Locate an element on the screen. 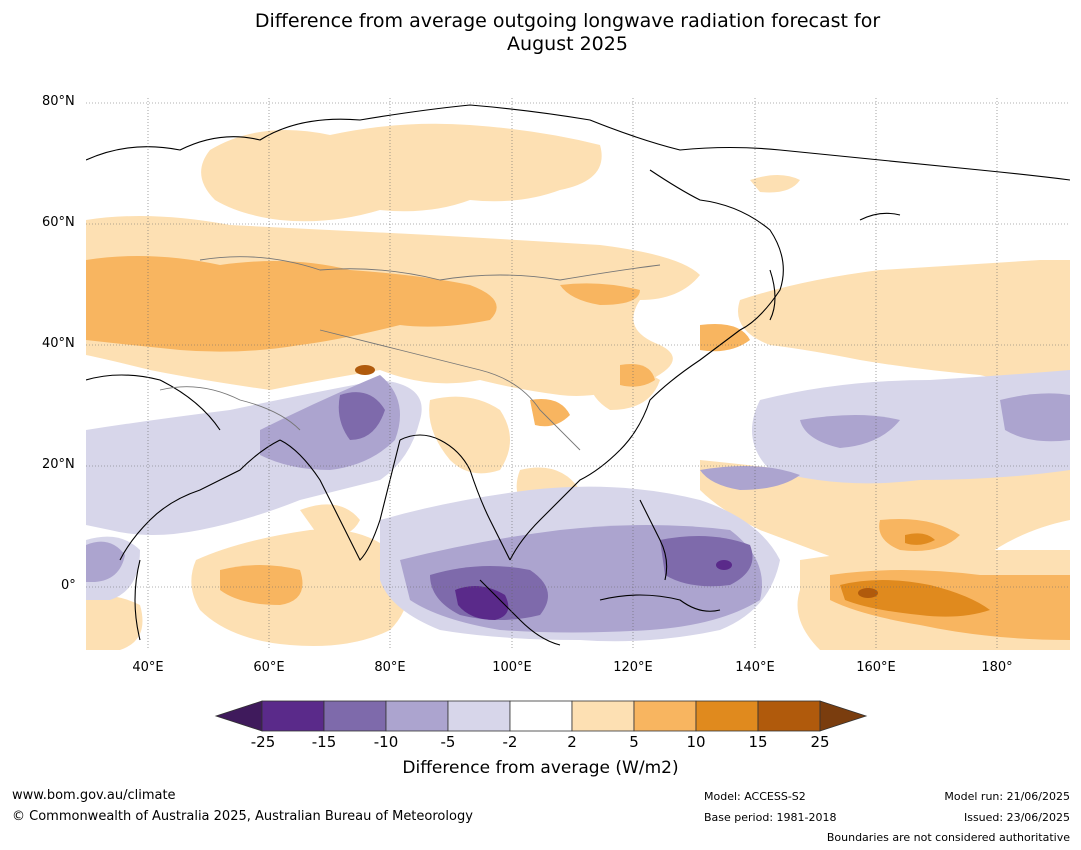 The width and height of the screenshot is (1081, 850). lat-label-0: 0° is located at coordinates (68, 585).